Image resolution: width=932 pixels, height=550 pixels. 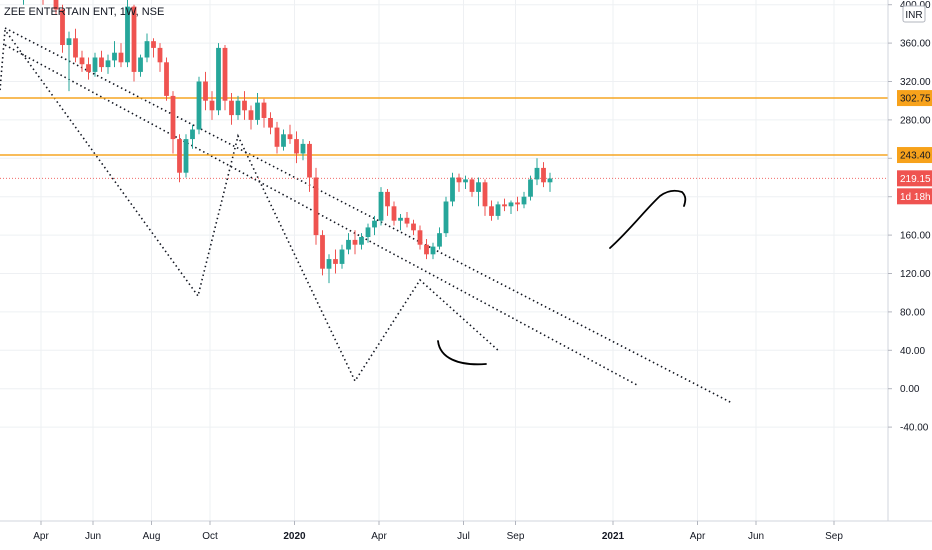 I want to click on currency-button, so click(x=914, y=14).